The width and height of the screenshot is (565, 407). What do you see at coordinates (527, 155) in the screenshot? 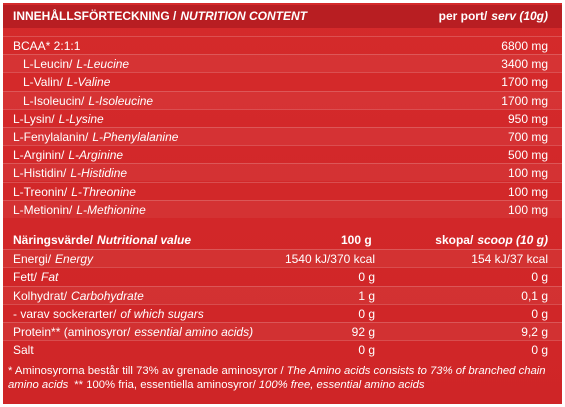
I see `value-cell: 500 mg` at bounding box center [527, 155].